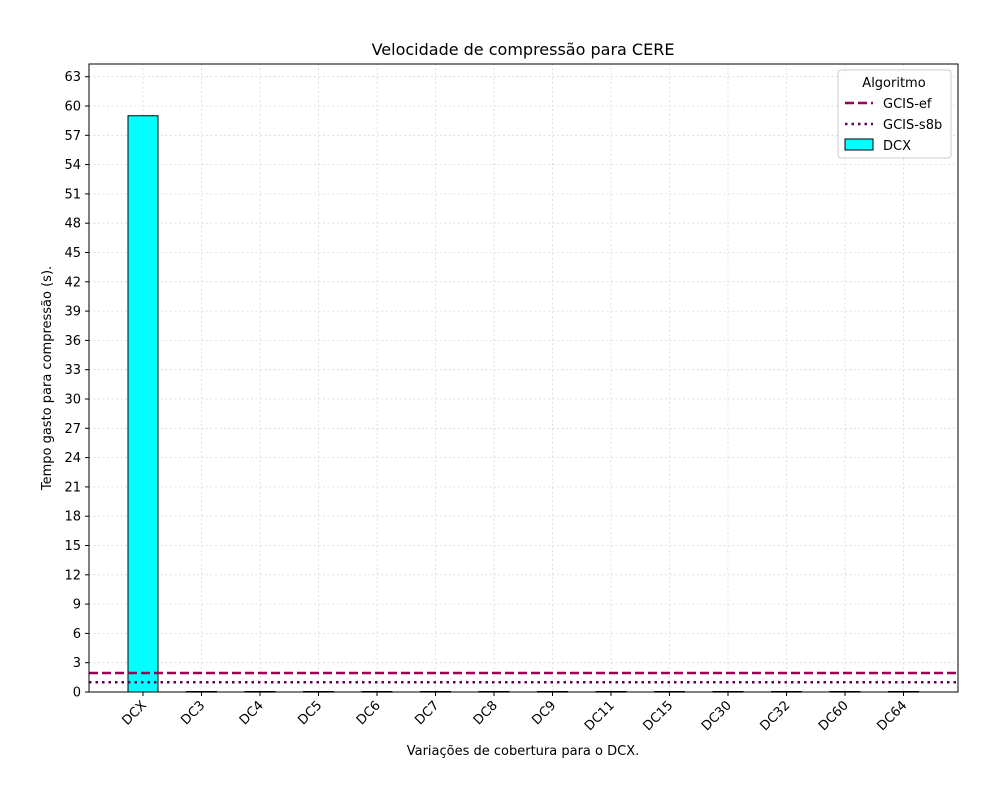  What do you see at coordinates (859, 144) in the screenshot?
I see `legend-swatch-dcx` at bounding box center [859, 144].